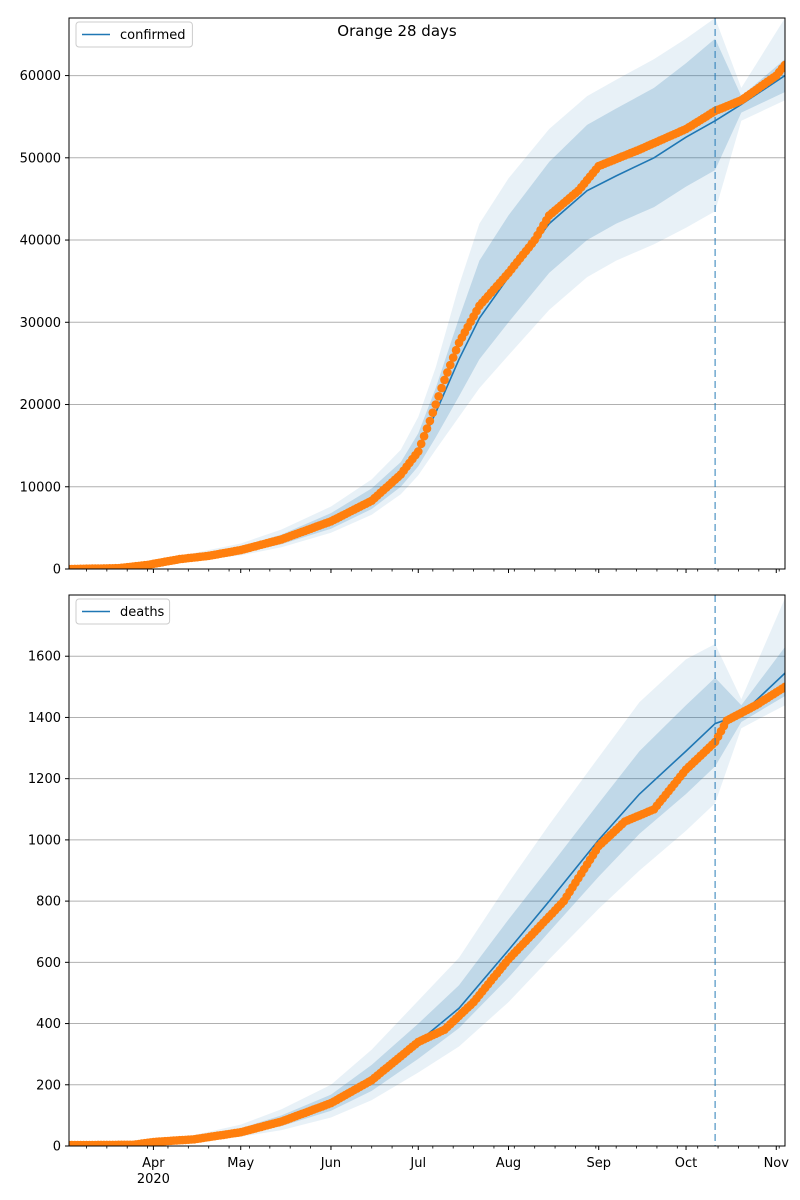  Describe the element at coordinates (598, 1163) in the screenshot. I see `x-tick-label: Sep` at that location.